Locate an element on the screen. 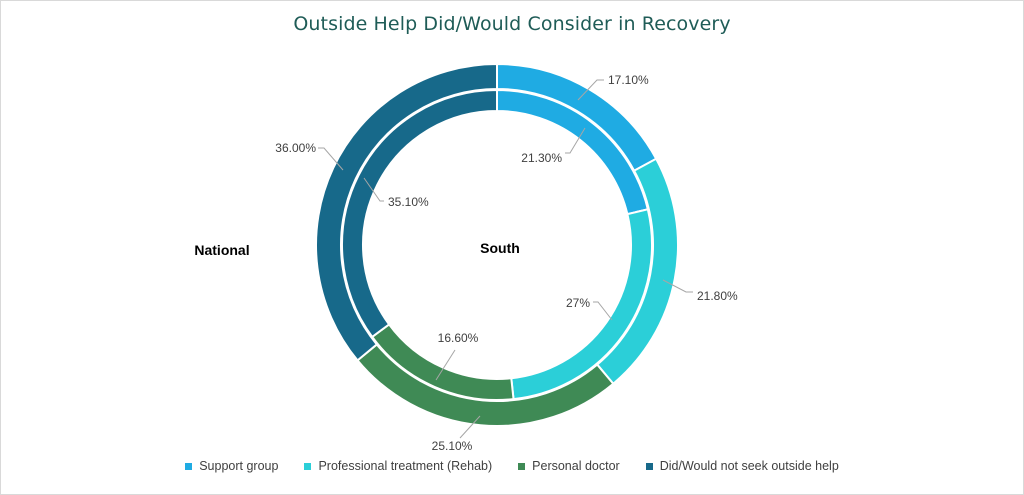 This screenshot has height=495, width=1024. legend-item-support-group: Support group is located at coordinates (231, 466).